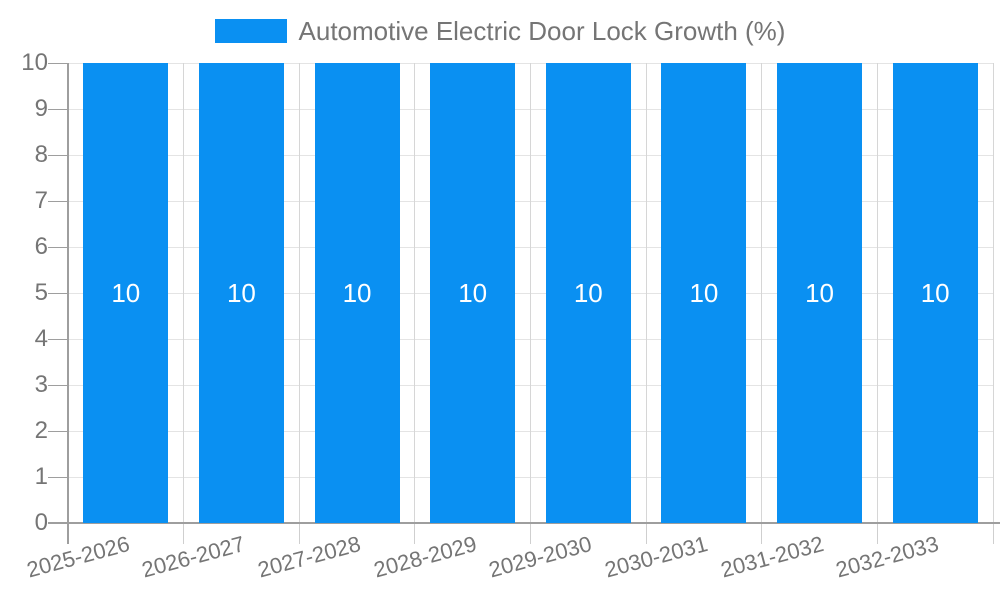 Image resolution: width=1000 pixels, height=600 pixels. I want to click on y-axis-tick-label: 6, so click(41, 246).